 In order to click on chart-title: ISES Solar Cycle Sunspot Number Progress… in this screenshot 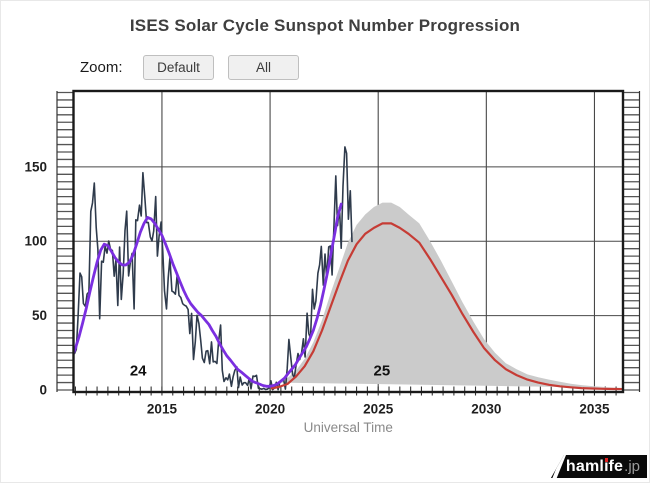, I will do `click(325, 25)`.